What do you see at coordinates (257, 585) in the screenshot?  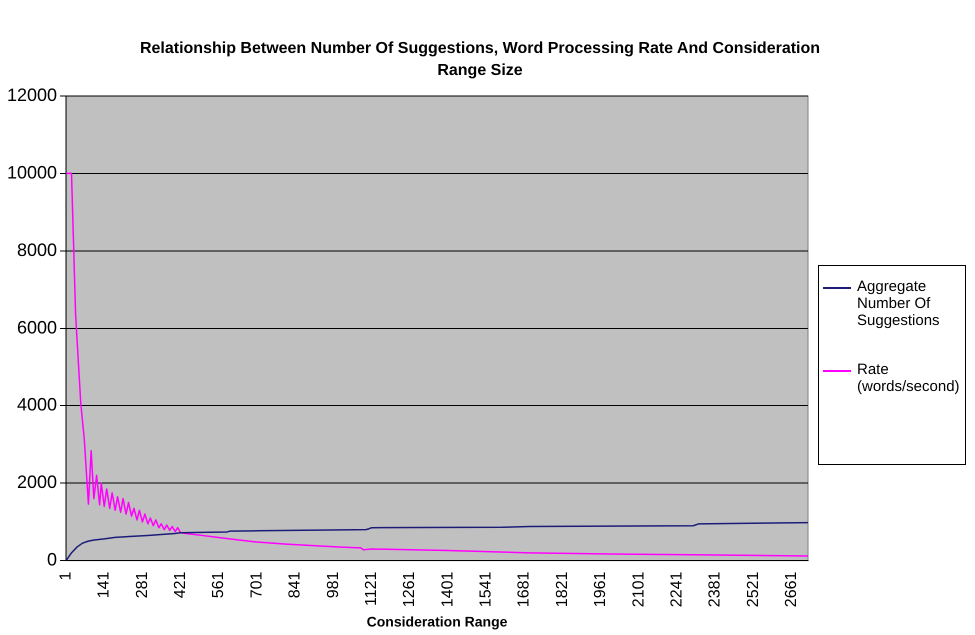 I see `x-tick-label: 701` at bounding box center [257, 585].